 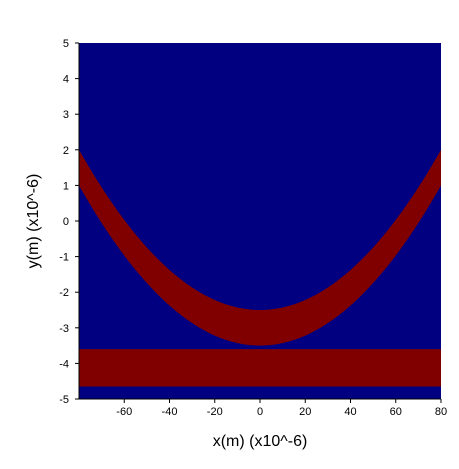 I want to click on x-tick-label: -60, so click(x=124, y=412).